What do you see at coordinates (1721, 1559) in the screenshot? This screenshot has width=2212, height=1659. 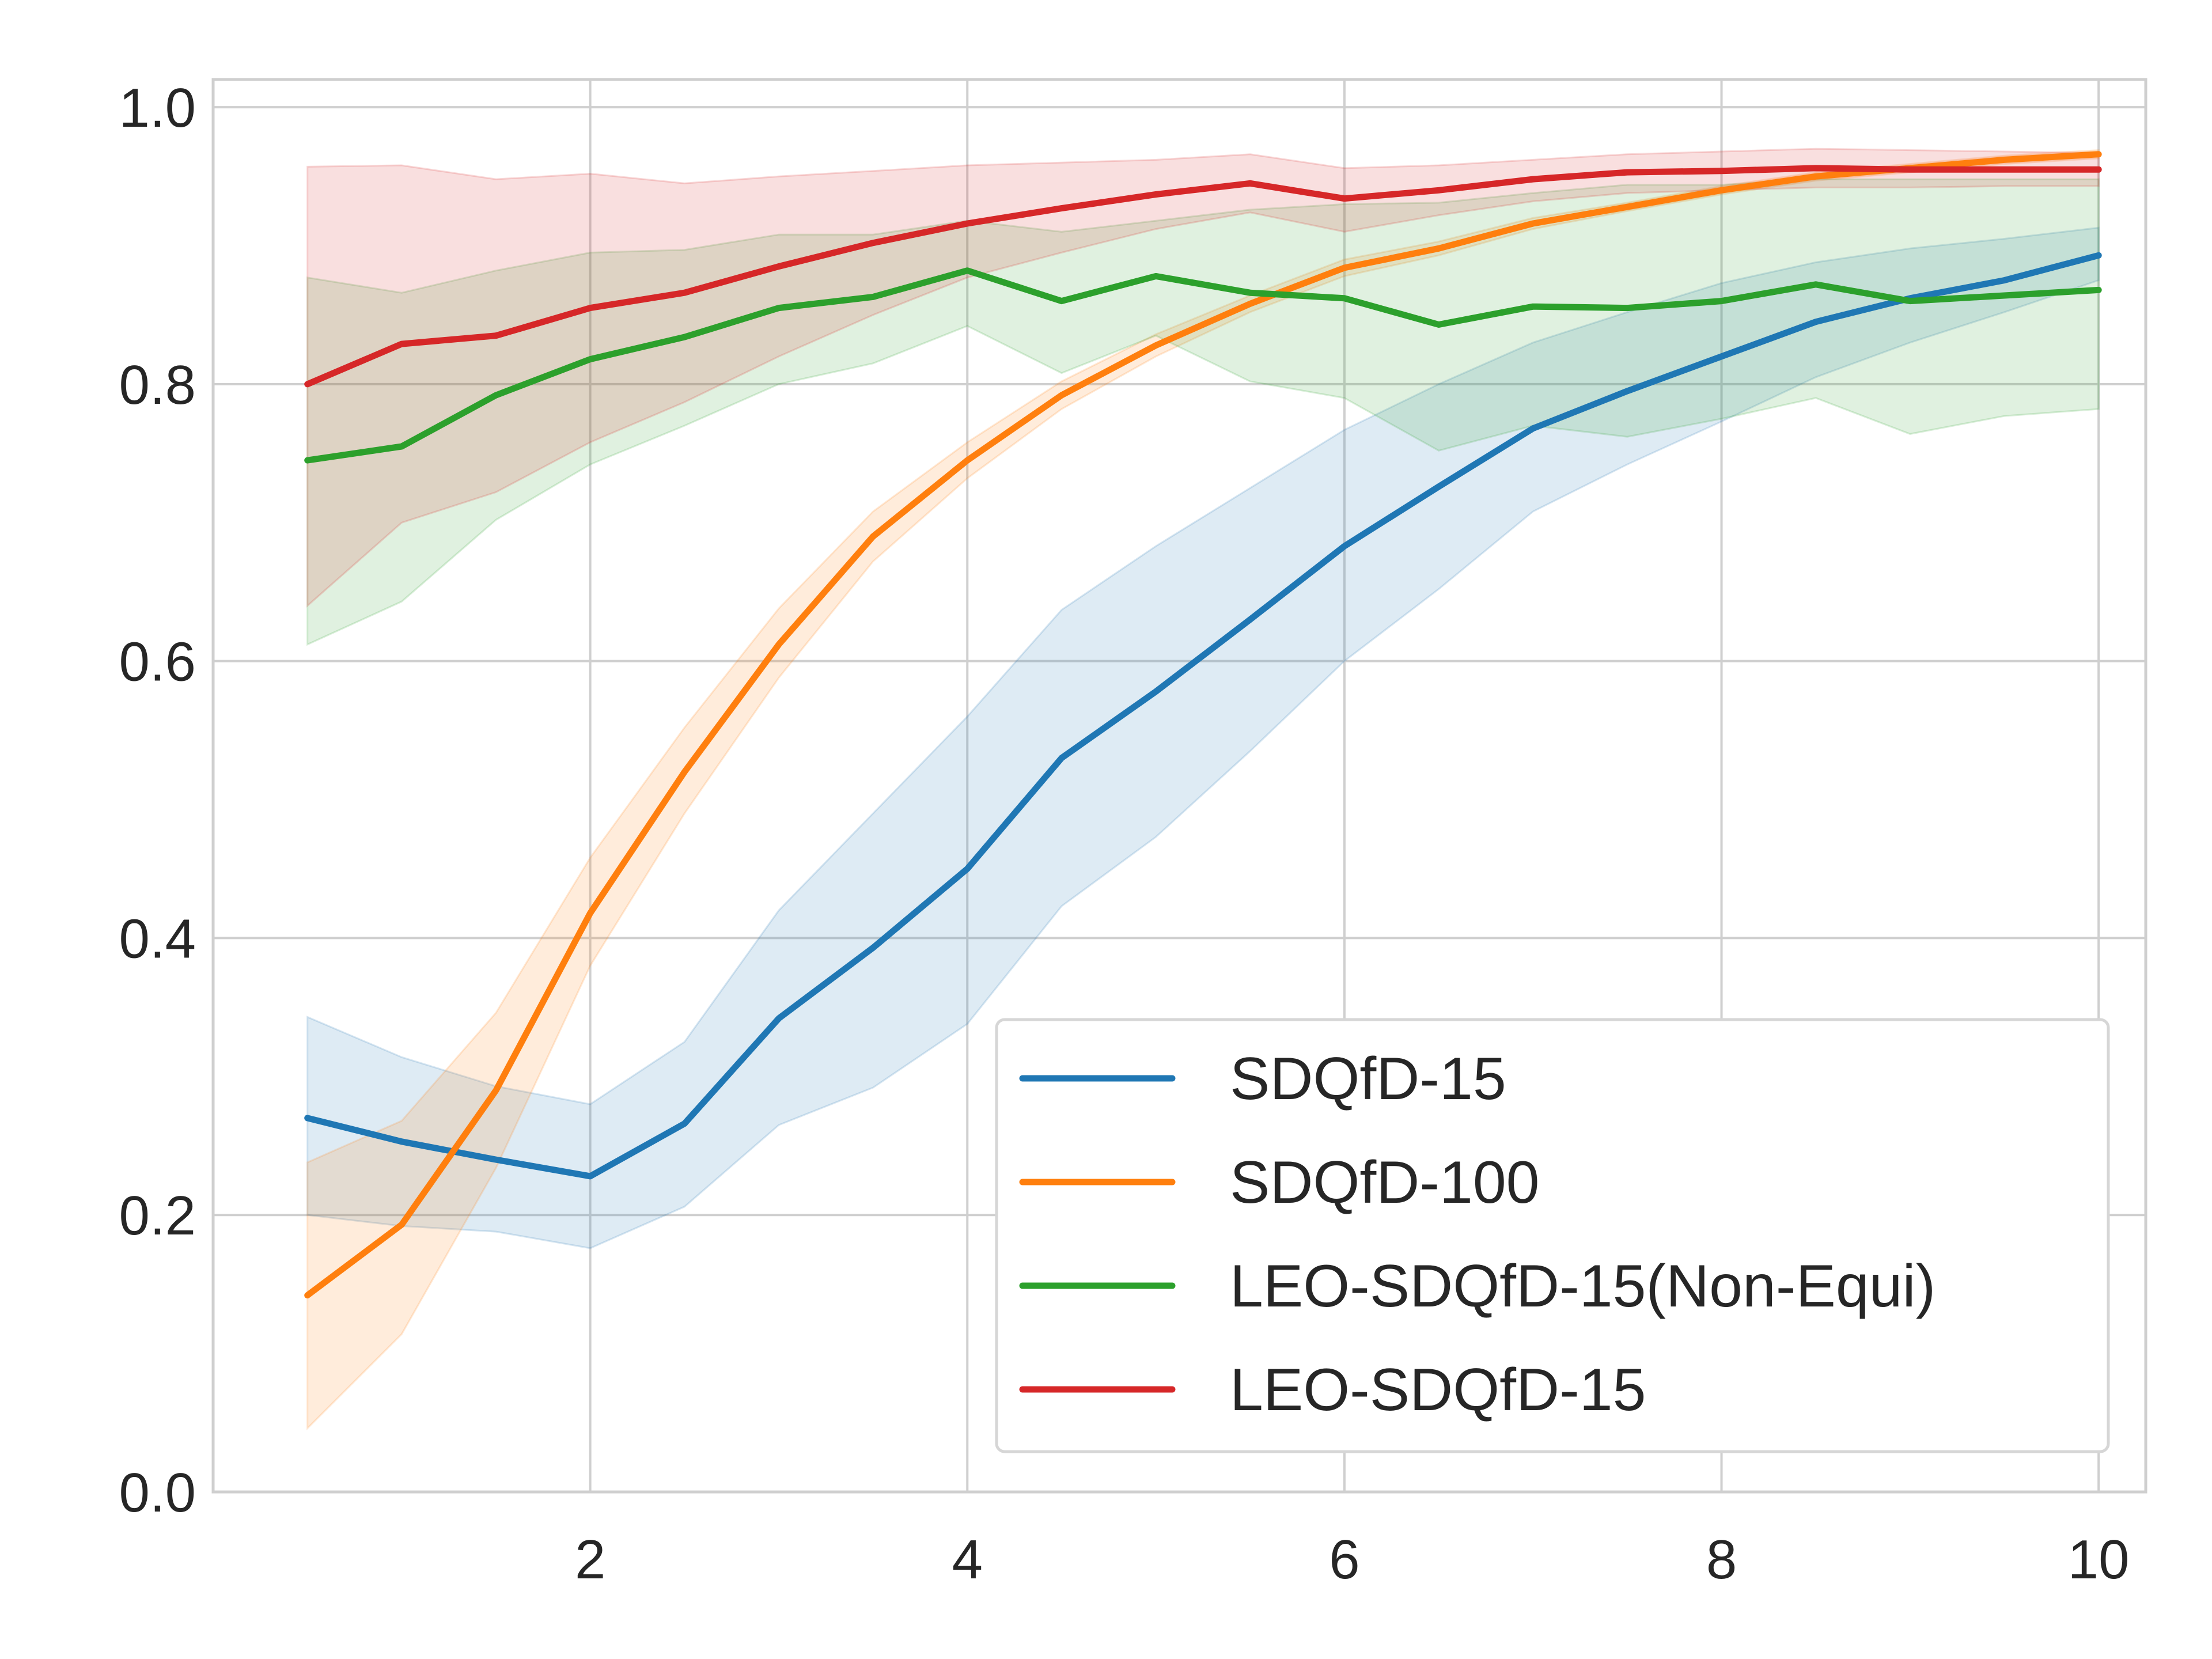 I see `x-tick-label: 8` at bounding box center [1721, 1559].